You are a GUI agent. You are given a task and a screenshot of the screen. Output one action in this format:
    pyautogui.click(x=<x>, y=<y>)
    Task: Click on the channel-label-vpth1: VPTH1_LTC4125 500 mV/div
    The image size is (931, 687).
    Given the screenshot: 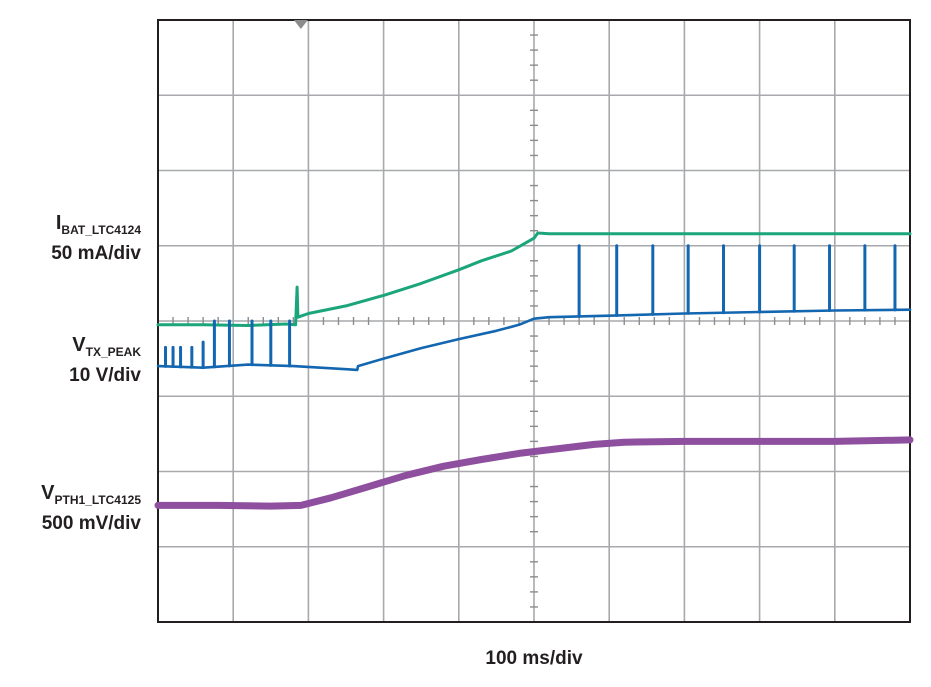 What is the action you would take?
    pyautogui.click(x=91, y=508)
    